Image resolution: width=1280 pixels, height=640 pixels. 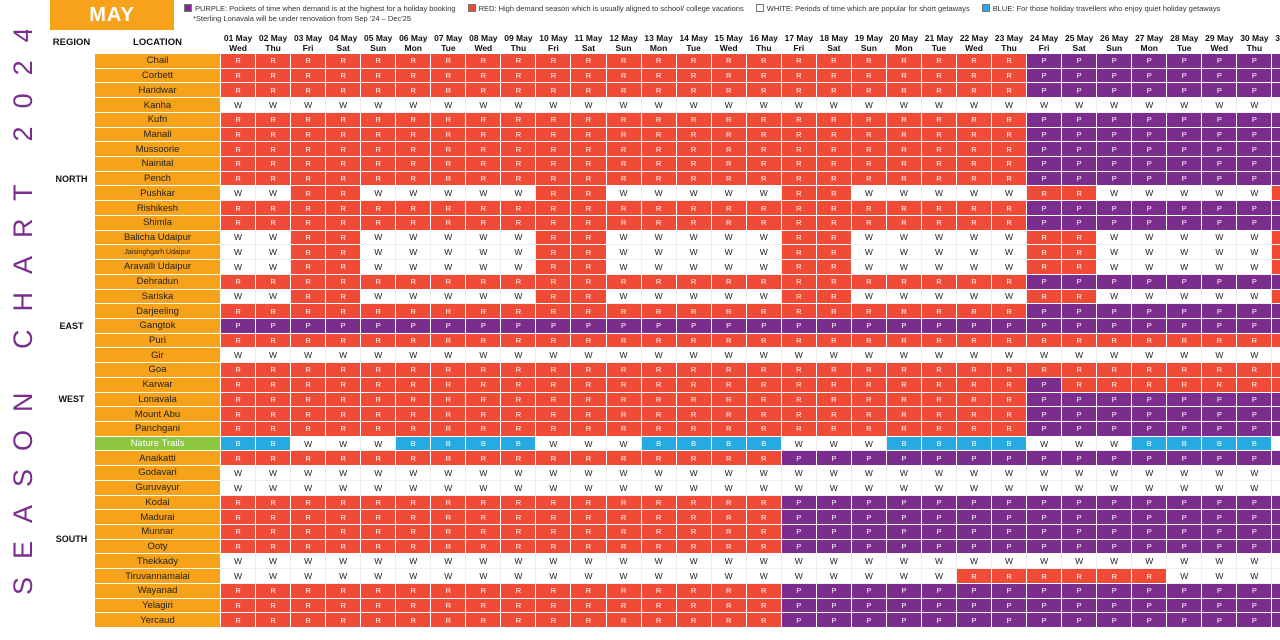 What do you see at coordinates (664, 75) in the screenshot?
I see `table-row: CorbettRRRRRRRRRRRRRRRRRRRRRRRPPPPPPPP` at bounding box center [664, 75].